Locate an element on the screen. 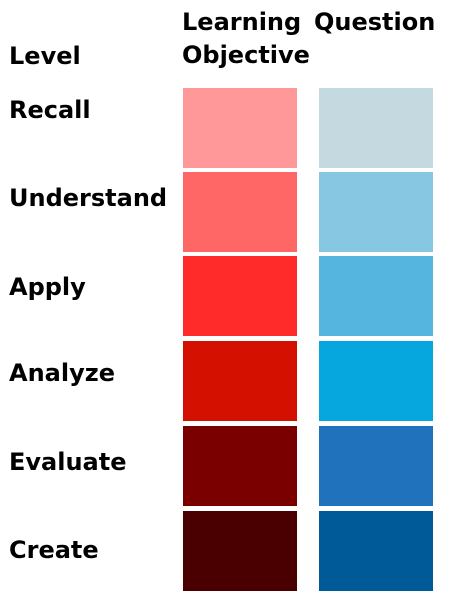  question-column-header: Question is located at coordinates (375, 22).